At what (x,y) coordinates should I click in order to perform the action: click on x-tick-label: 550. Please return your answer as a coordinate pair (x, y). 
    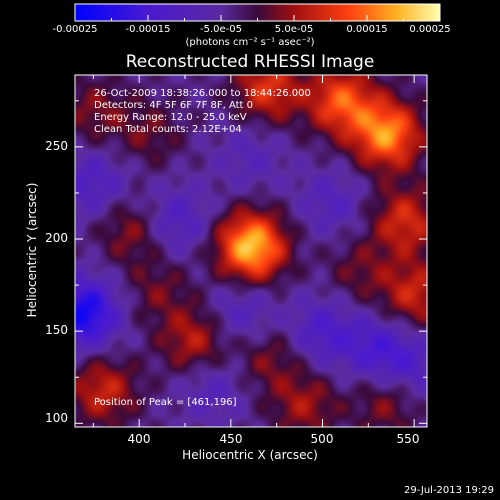
    Looking at the image, I should click on (408, 439).